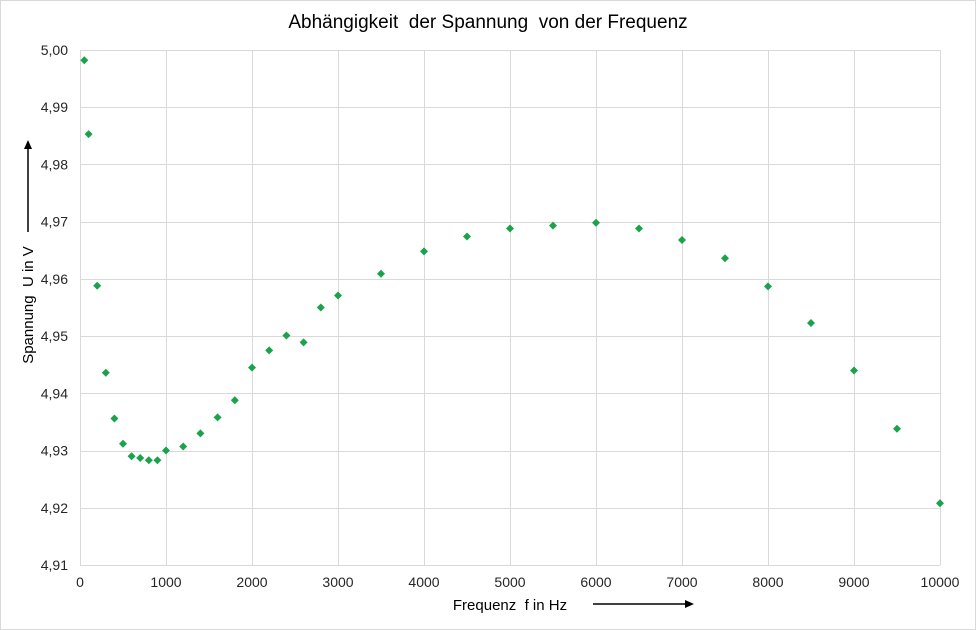  Describe the element at coordinates (509, 582) in the screenshot. I see `x-tick-label: 5000` at that location.